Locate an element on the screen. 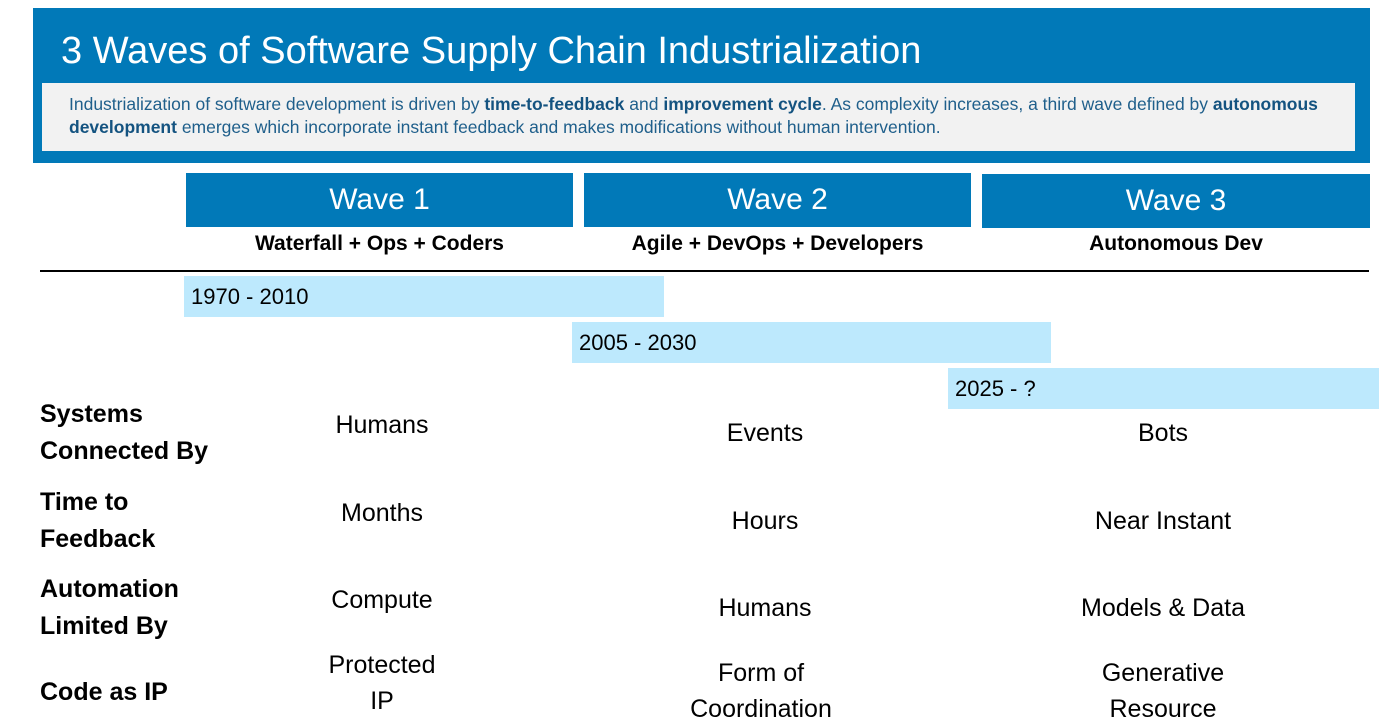  cell-wave-3: Bots is located at coordinates (1163, 433).